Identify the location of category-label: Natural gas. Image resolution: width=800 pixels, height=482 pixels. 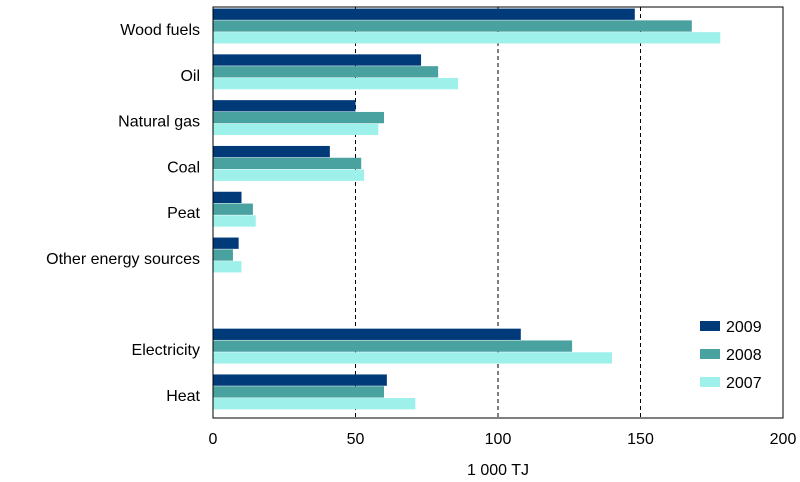
(159, 122).